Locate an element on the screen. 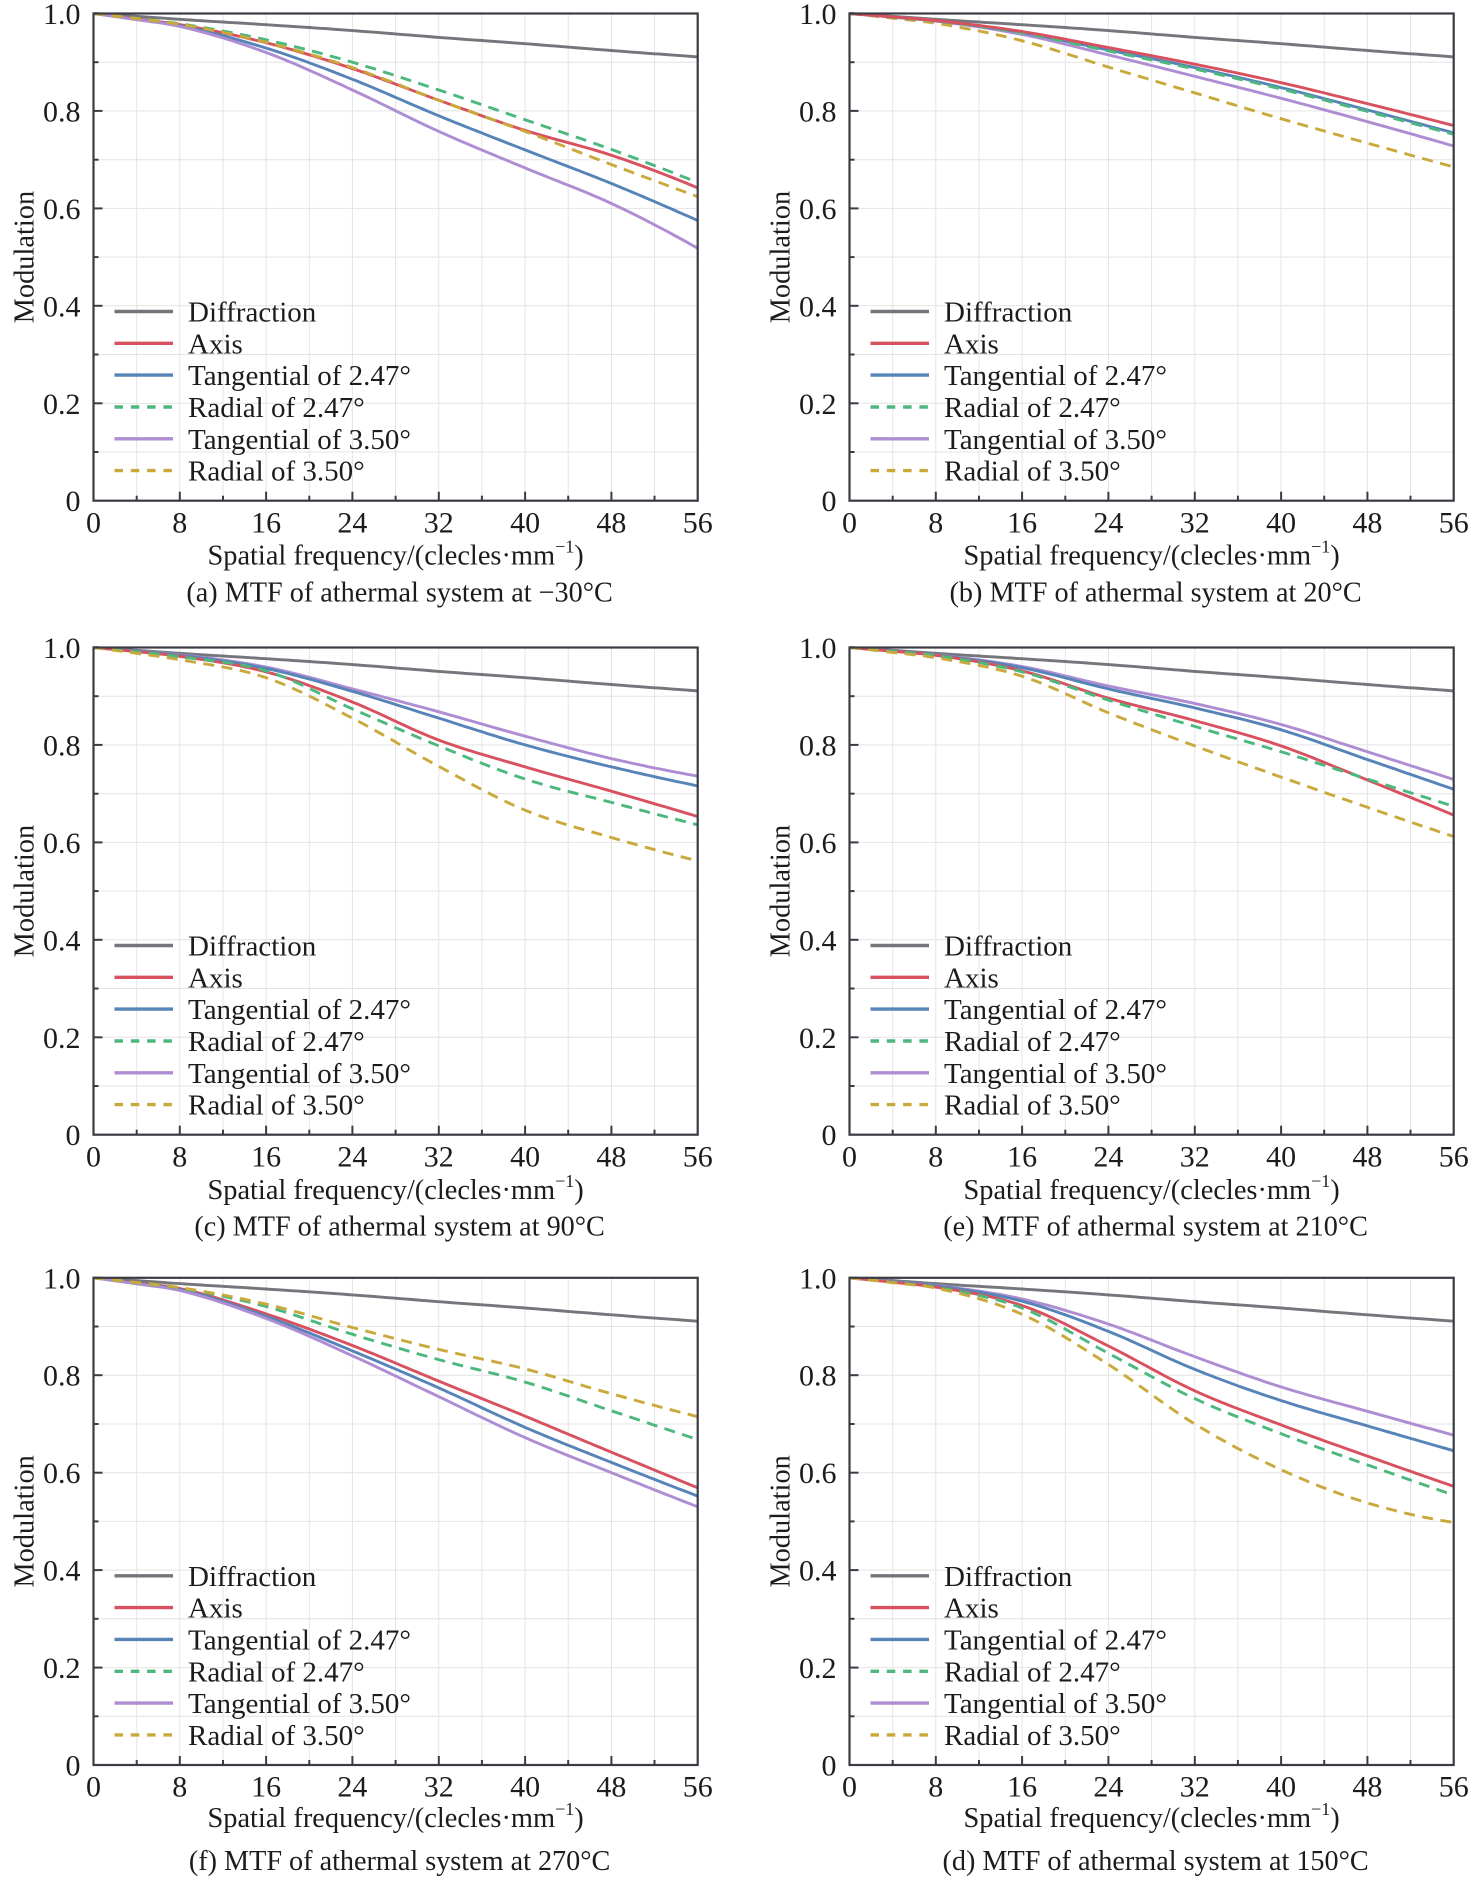  svg-text:(b) MTF of athermal system at: (b) MTF of athermal system at 20°C is located at coordinates (1156, 593).